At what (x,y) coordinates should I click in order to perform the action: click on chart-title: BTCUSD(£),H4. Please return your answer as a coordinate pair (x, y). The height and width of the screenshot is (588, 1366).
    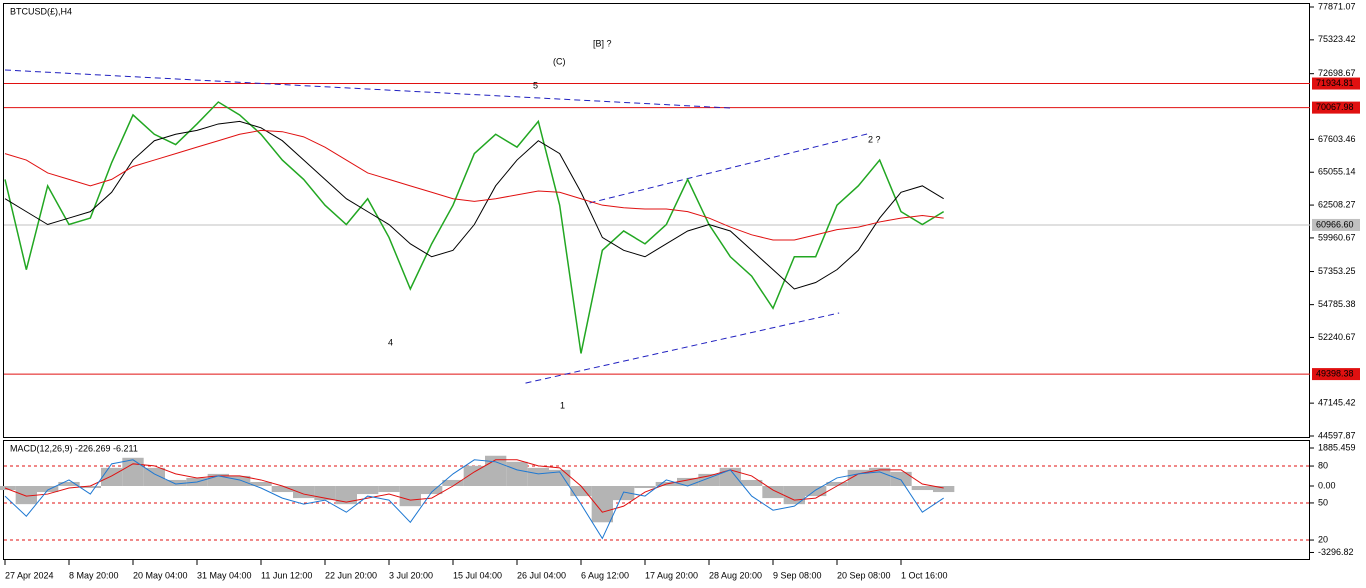
    Looking at the image, I should click on (41, 11).